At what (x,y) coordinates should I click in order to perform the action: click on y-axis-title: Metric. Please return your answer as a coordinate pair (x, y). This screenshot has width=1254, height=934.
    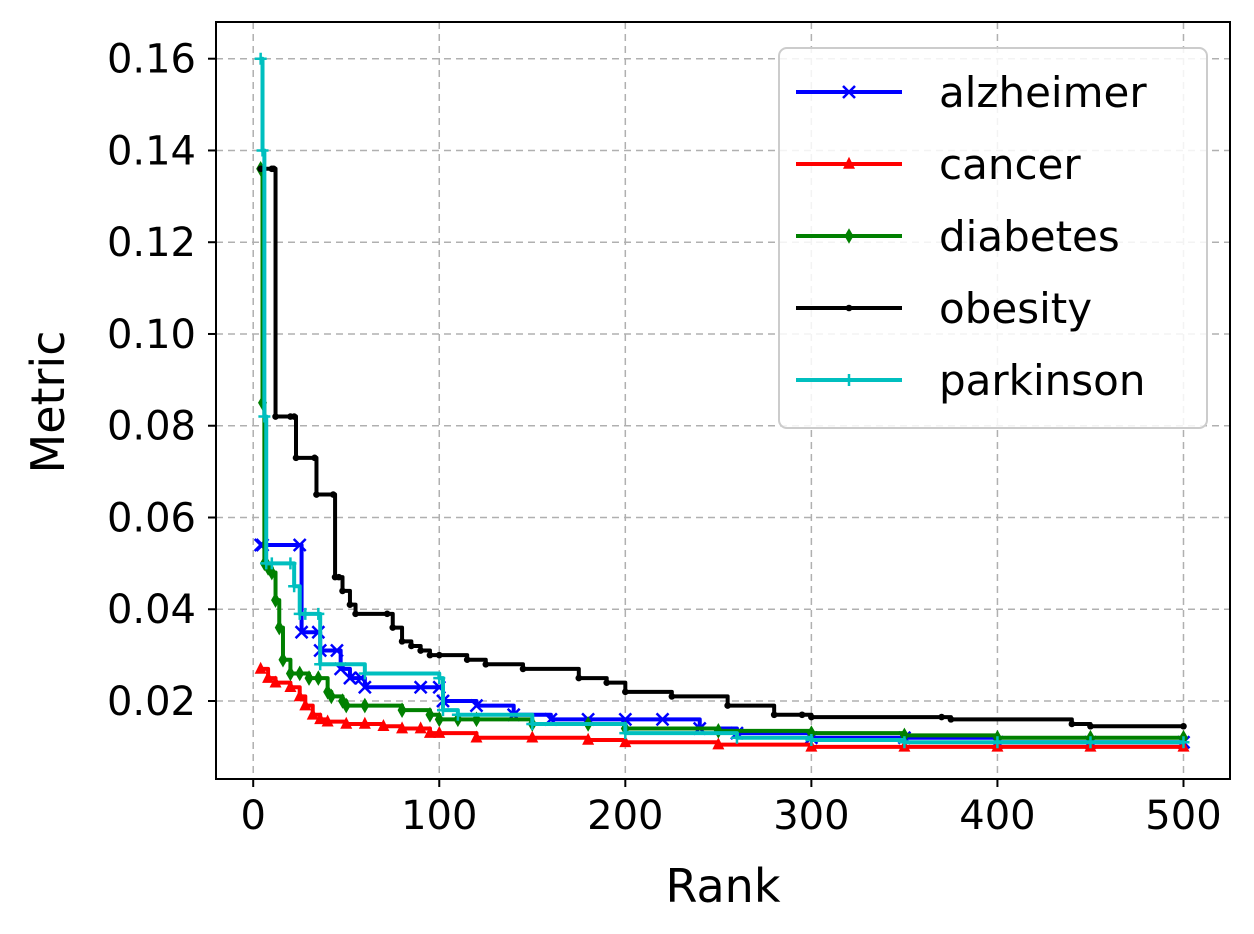
    Looking at the image, I should click on (48, 401).